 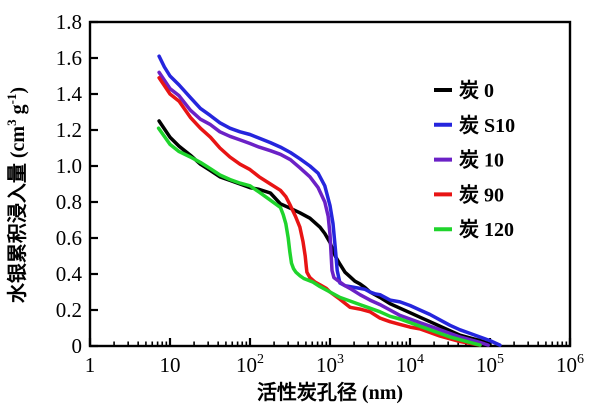 What do you see at coordinates (69, 58) in the screenshot?
I see `y-tick-label: 1.6` at bounding box center [69, 58].